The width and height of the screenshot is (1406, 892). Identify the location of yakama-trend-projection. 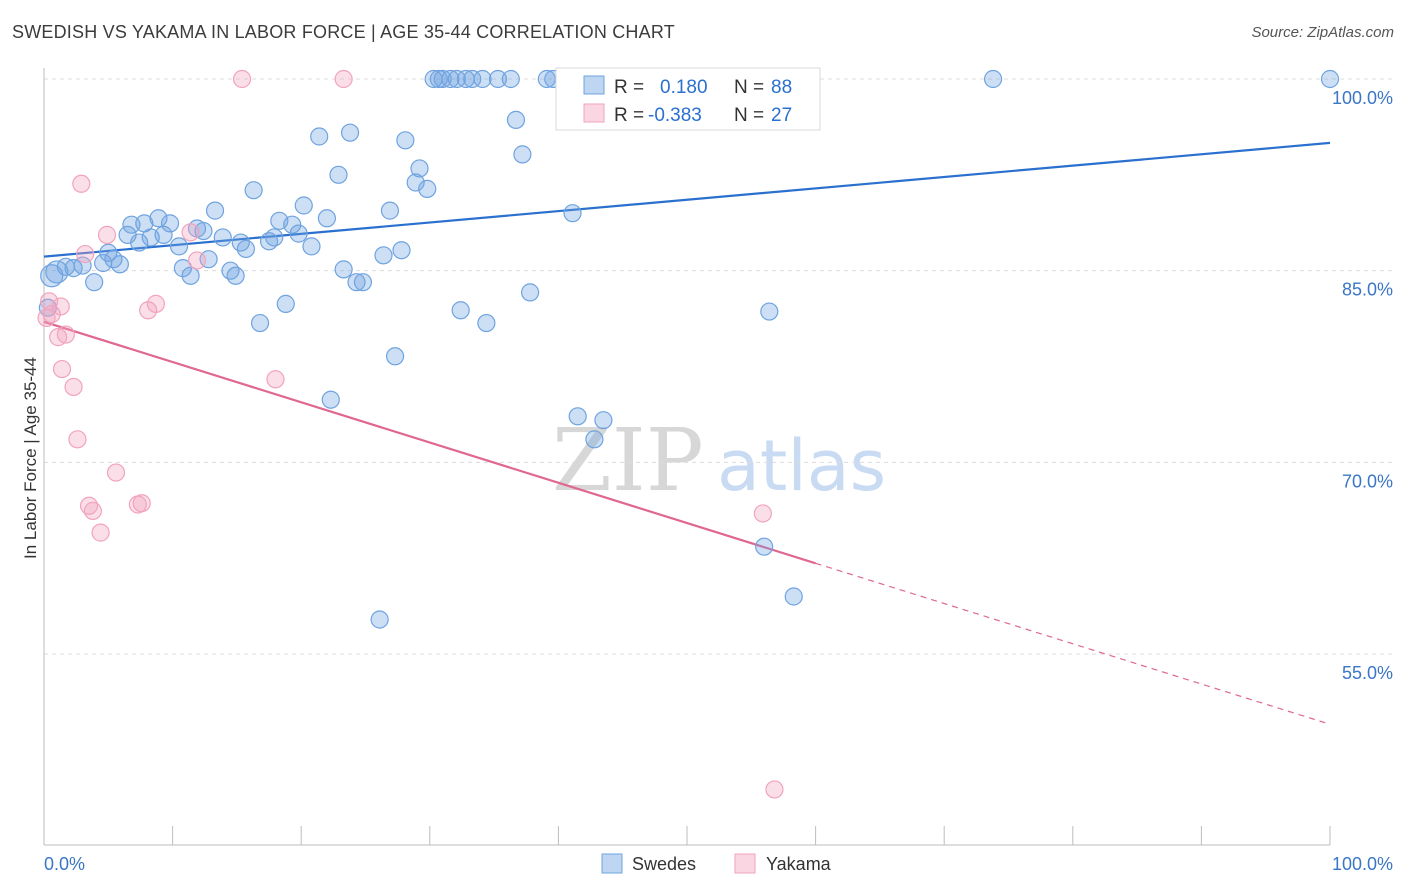
(1073, 643).